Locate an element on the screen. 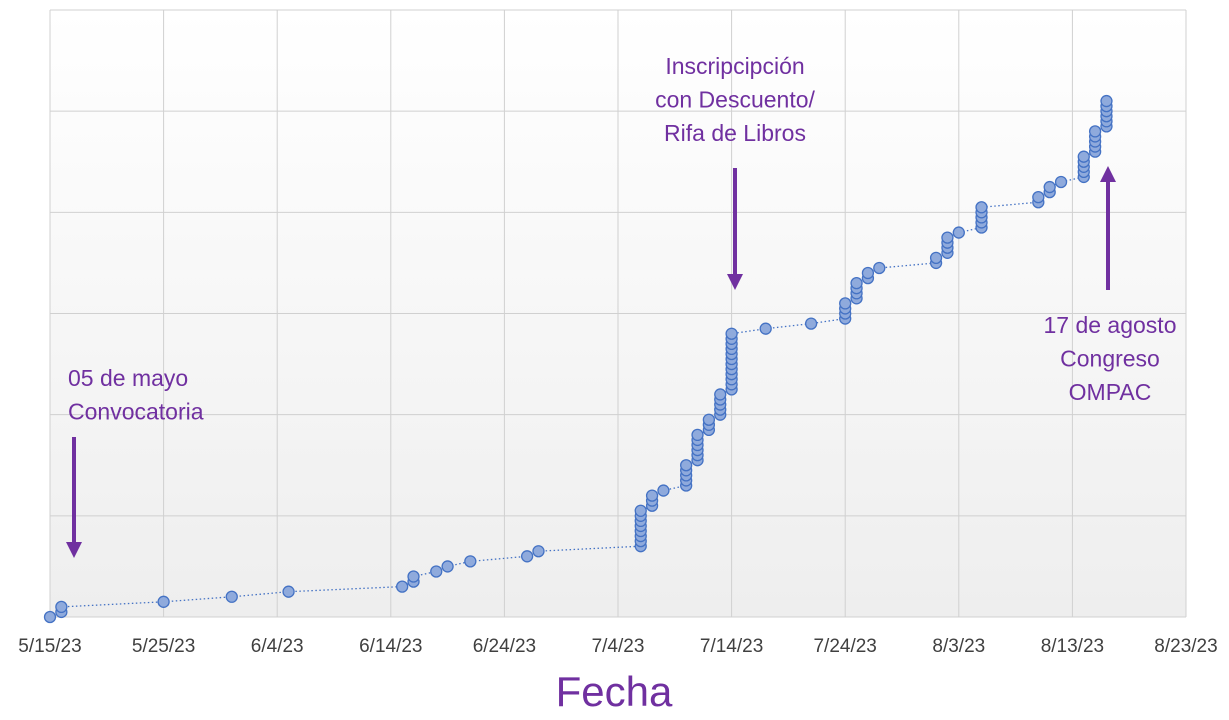  annotation: Congreso is located at coordinates (1110, 359).